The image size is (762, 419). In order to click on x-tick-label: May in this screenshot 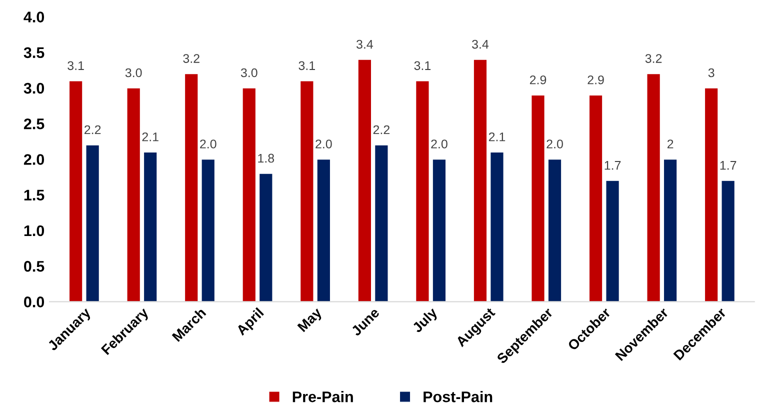, I will do `click(310, 320)`.